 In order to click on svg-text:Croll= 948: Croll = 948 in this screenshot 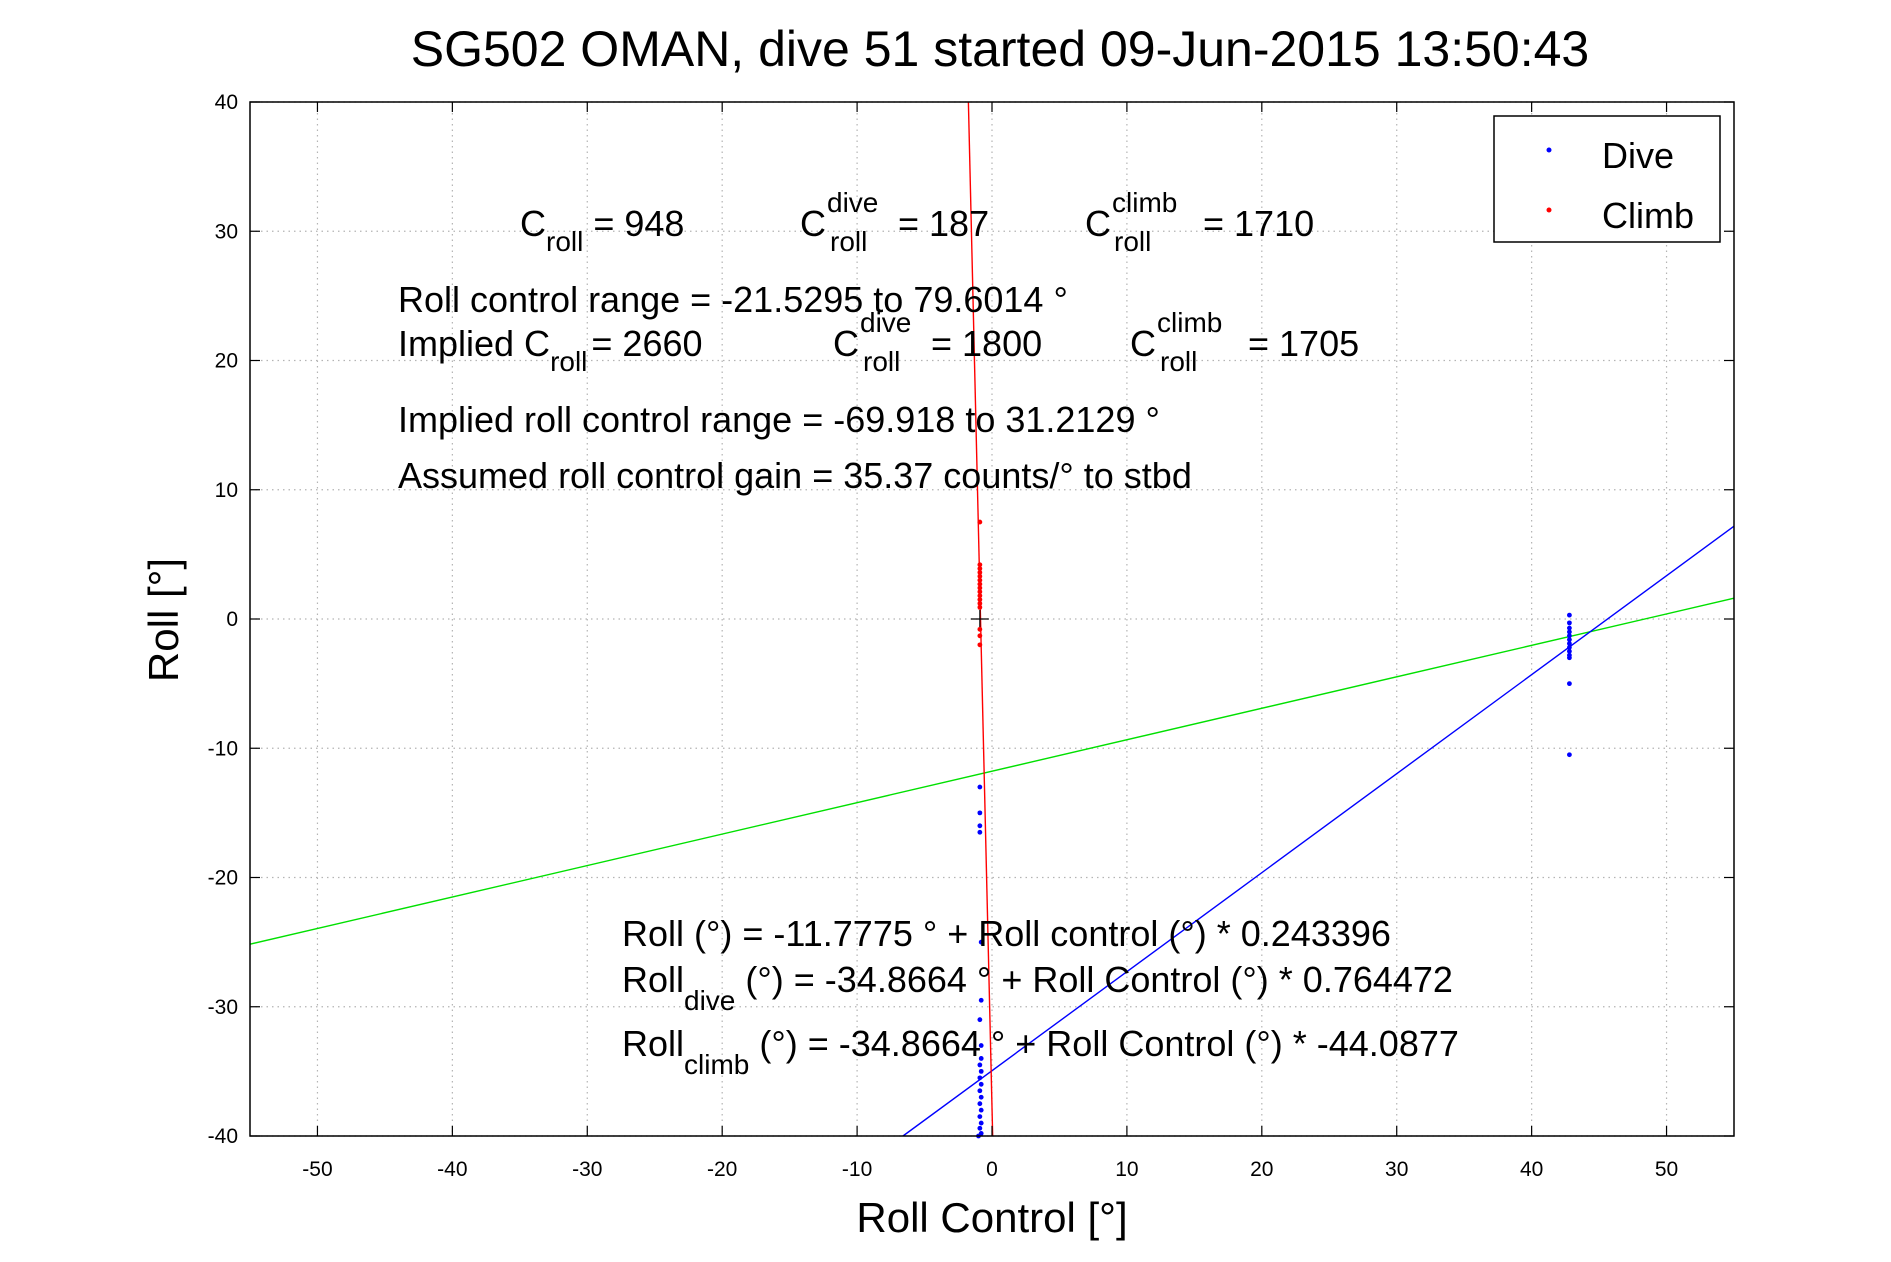, I will do `click(602, 230)`.